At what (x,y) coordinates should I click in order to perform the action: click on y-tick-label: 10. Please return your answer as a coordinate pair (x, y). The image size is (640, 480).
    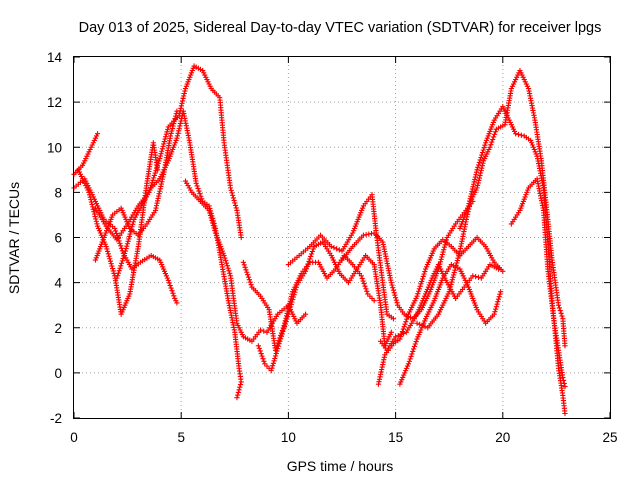
    Looking at the image, I should click on (54, 147).